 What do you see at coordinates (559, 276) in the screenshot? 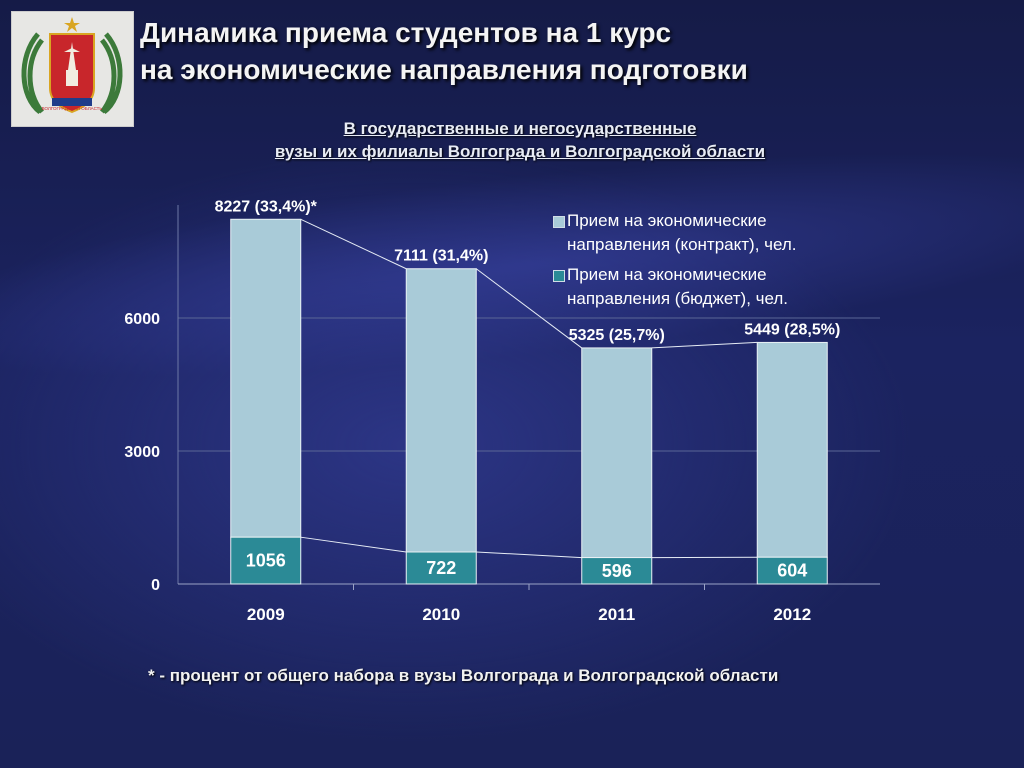
I see `legend-swatch-budget` at bounding box center [559, 276].